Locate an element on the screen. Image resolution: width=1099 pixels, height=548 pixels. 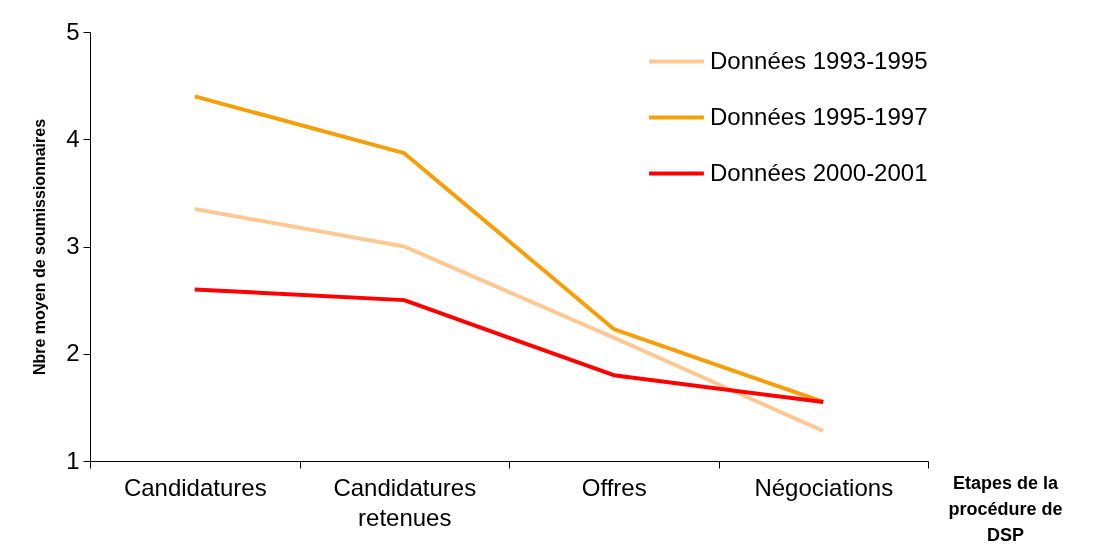
y-tick-label: 5 is located at coordinates (73, 31).